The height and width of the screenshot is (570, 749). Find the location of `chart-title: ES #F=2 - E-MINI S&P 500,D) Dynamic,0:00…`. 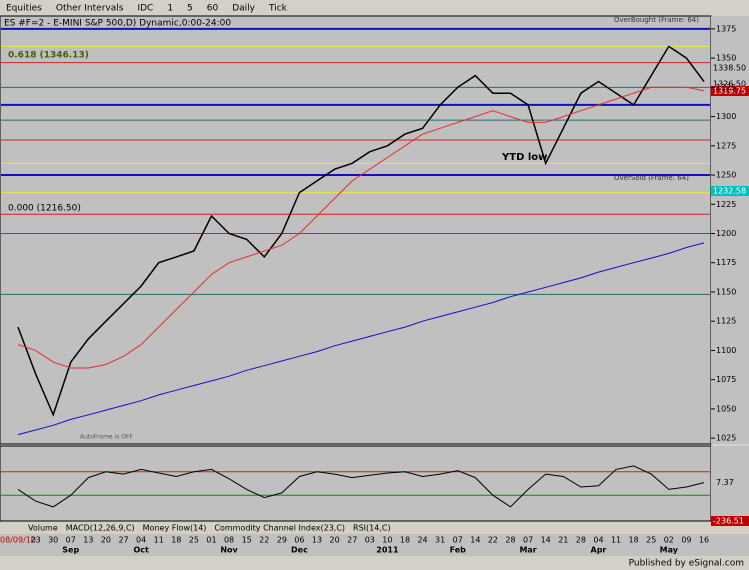

chart-title: ES #F=2 - E-MINI S&P 500,D) Dynamic,0:00… is located at coordinates (117, 24).